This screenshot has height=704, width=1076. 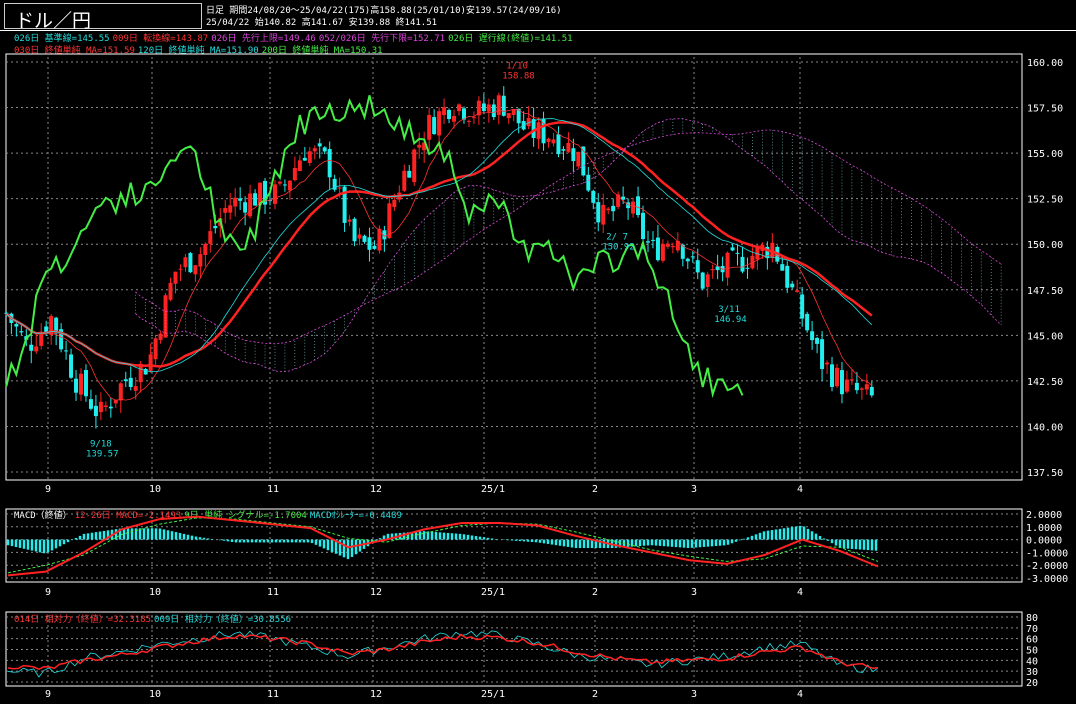 I want to click on rsi-tick-label: 40, so click(x=1032, y=661).